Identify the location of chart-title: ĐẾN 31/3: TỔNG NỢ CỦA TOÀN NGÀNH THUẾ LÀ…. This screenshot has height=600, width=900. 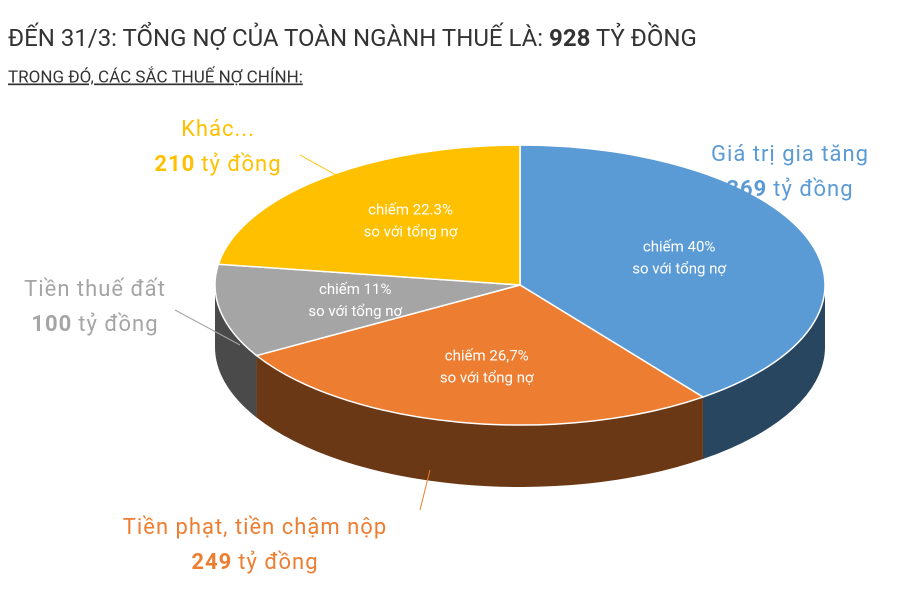
(352, 36).